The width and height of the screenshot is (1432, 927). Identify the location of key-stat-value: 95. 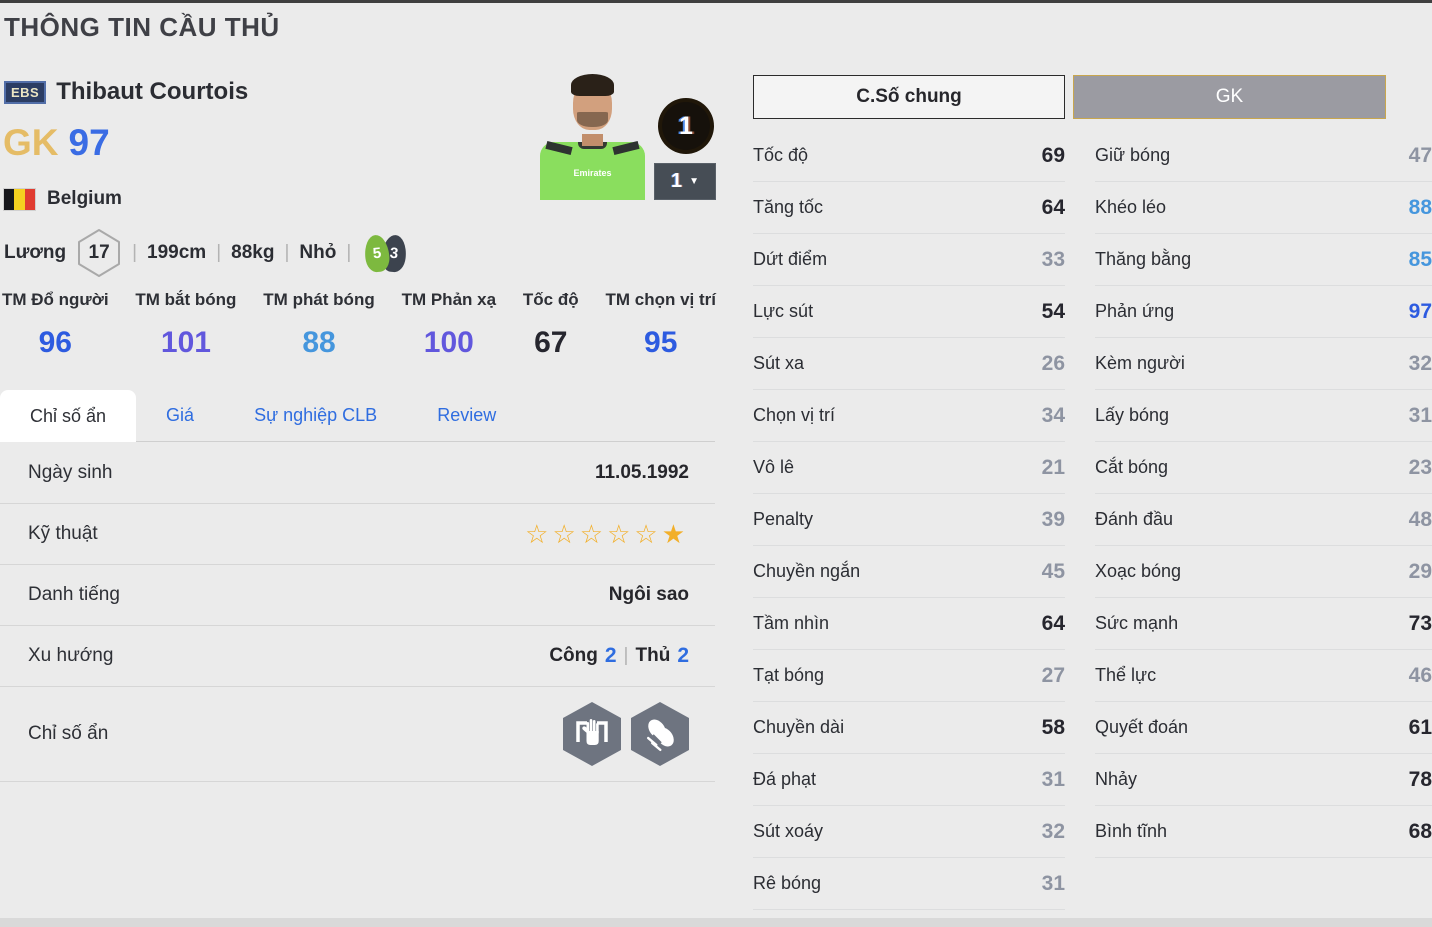
(661, 342).